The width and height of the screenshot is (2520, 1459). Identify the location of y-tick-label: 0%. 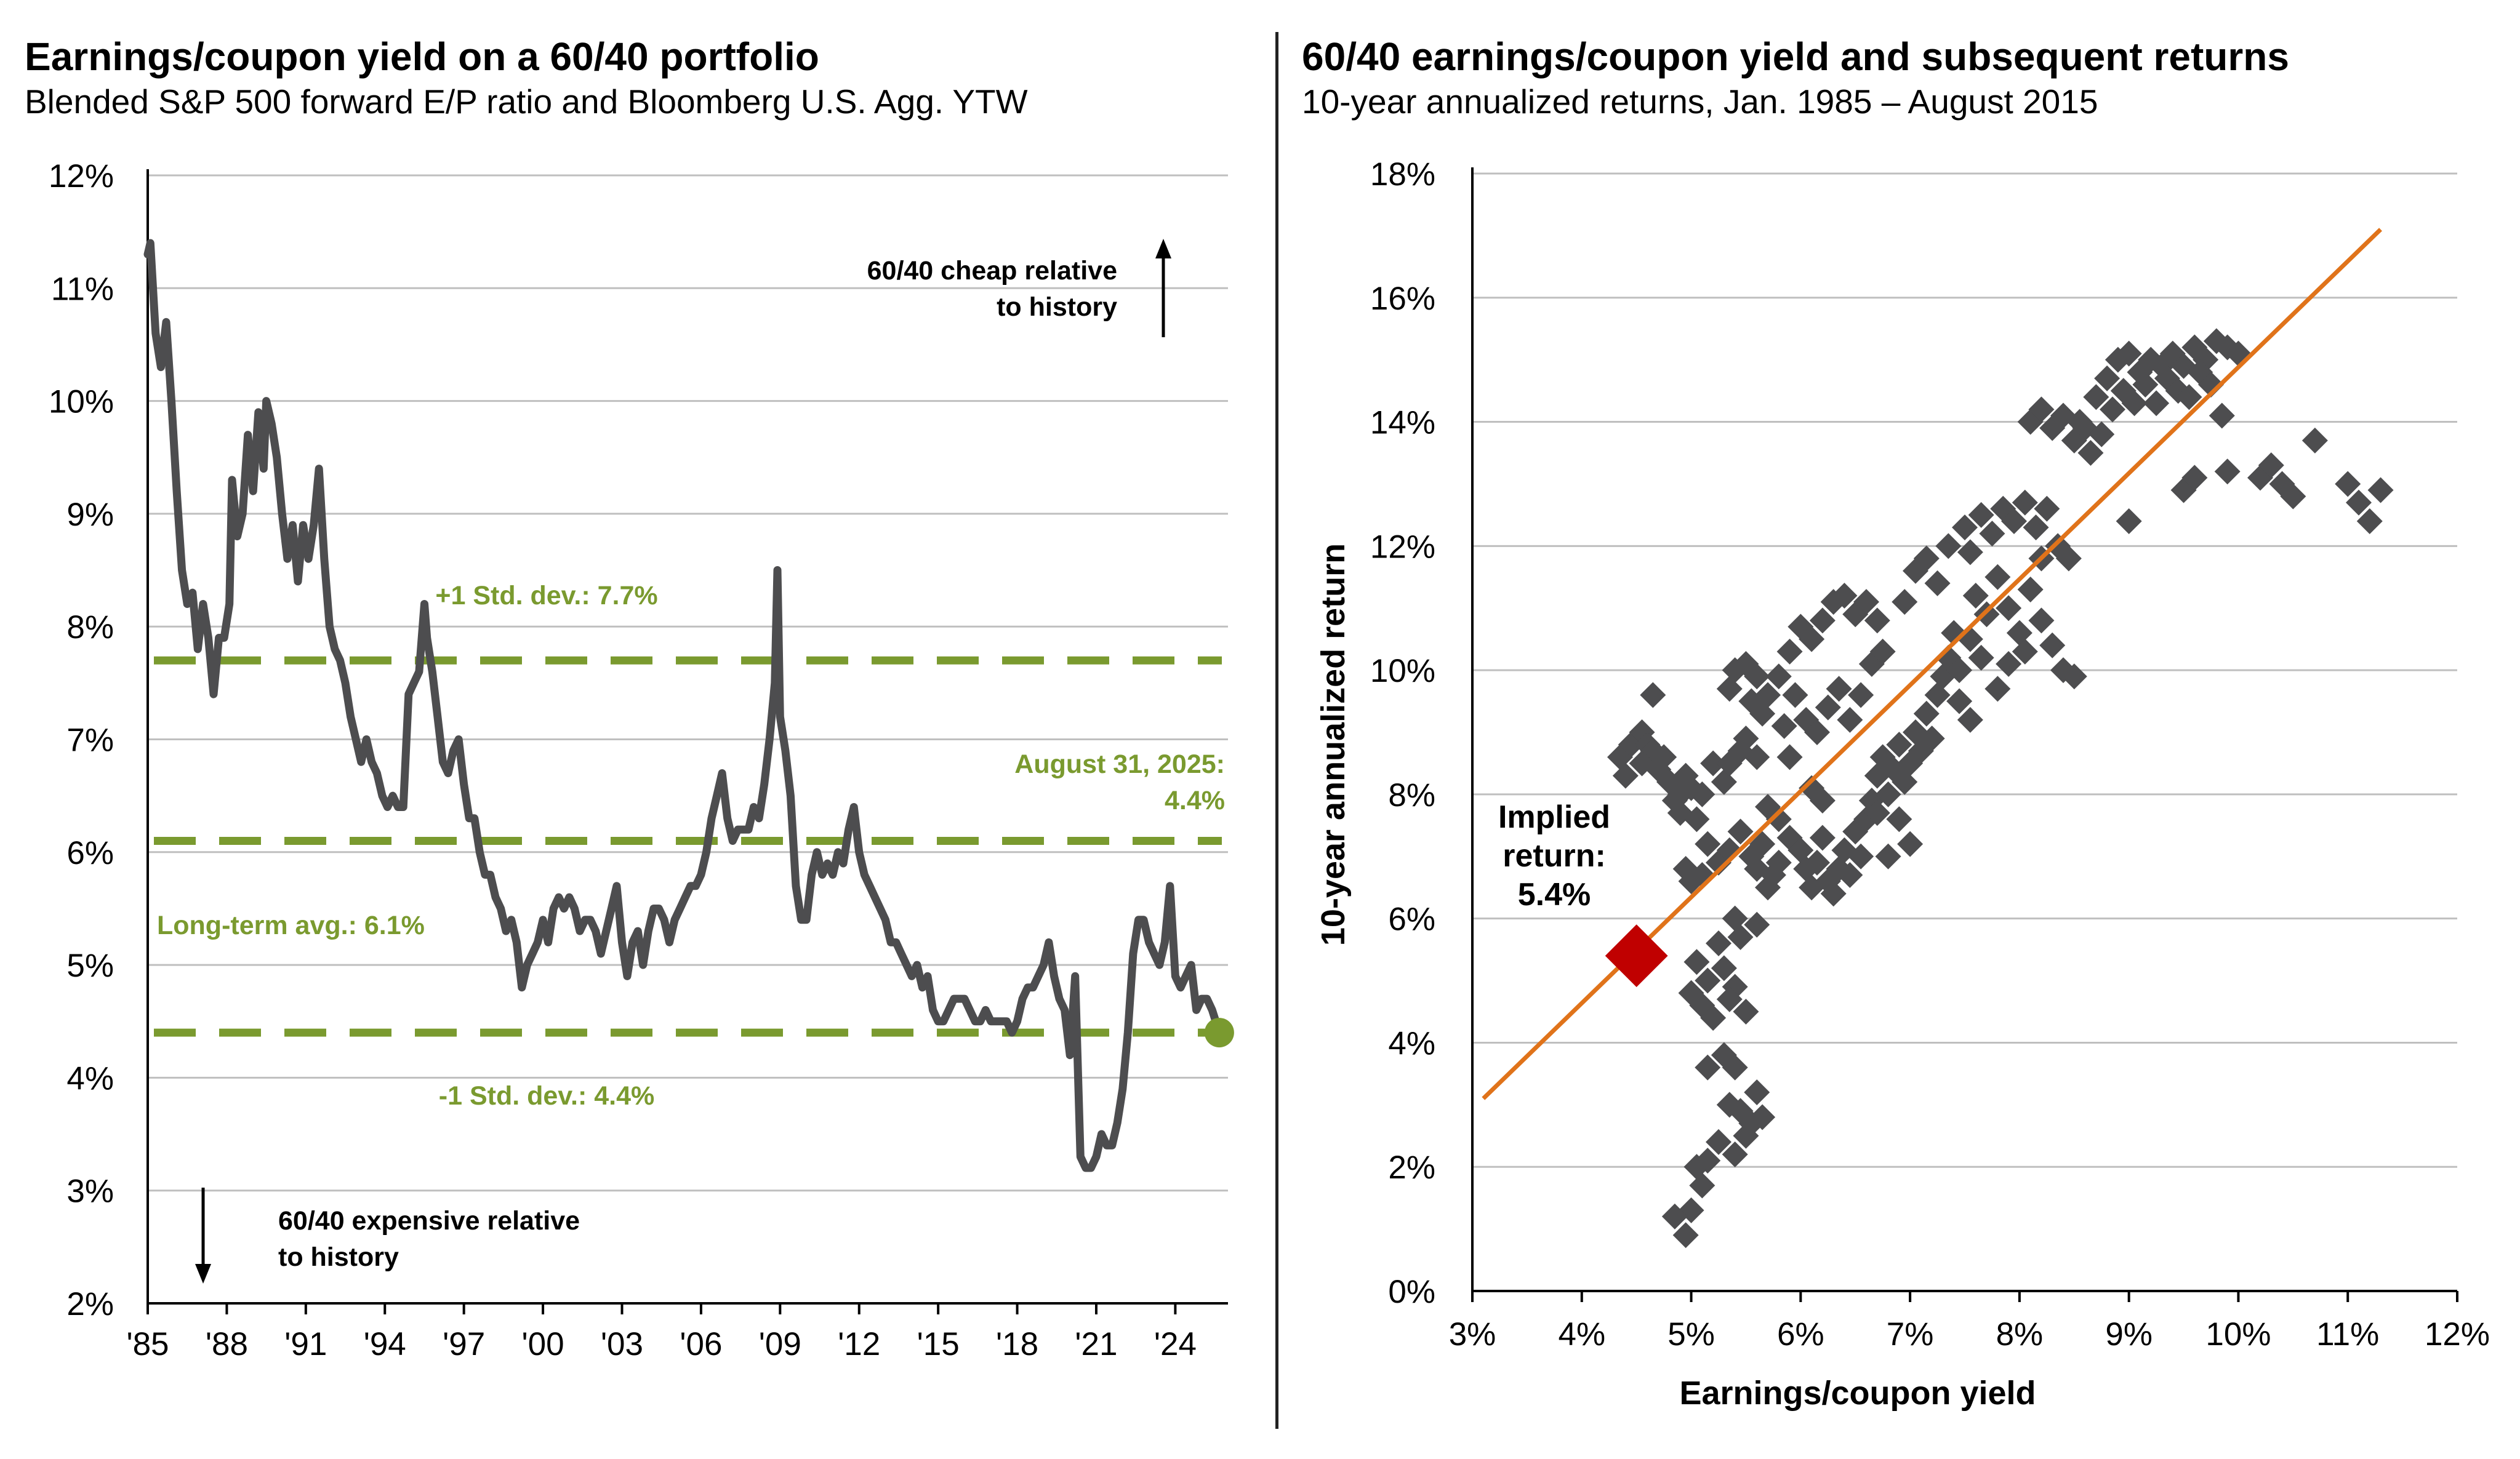
(1411, 1292).